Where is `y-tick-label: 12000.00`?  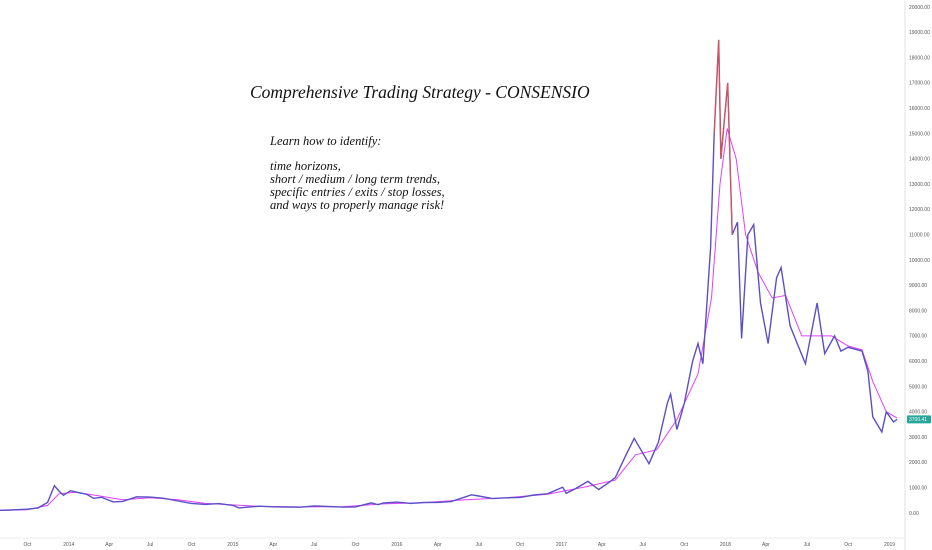 y-tick-label: 12000.00 is located at coordinates (919, 210).